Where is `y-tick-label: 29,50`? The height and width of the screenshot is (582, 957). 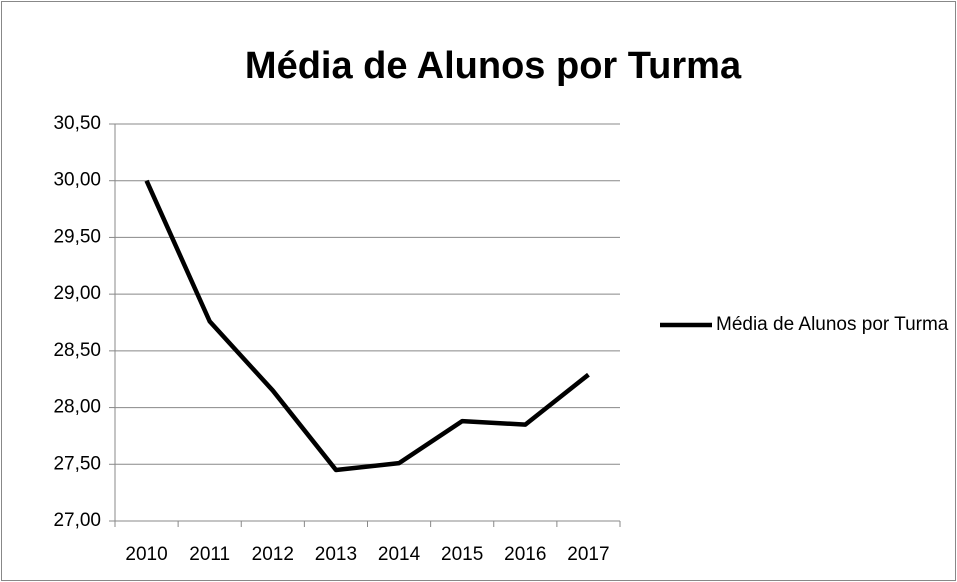
y-tick-label: 29,50 is located at coordinates (77, 236).